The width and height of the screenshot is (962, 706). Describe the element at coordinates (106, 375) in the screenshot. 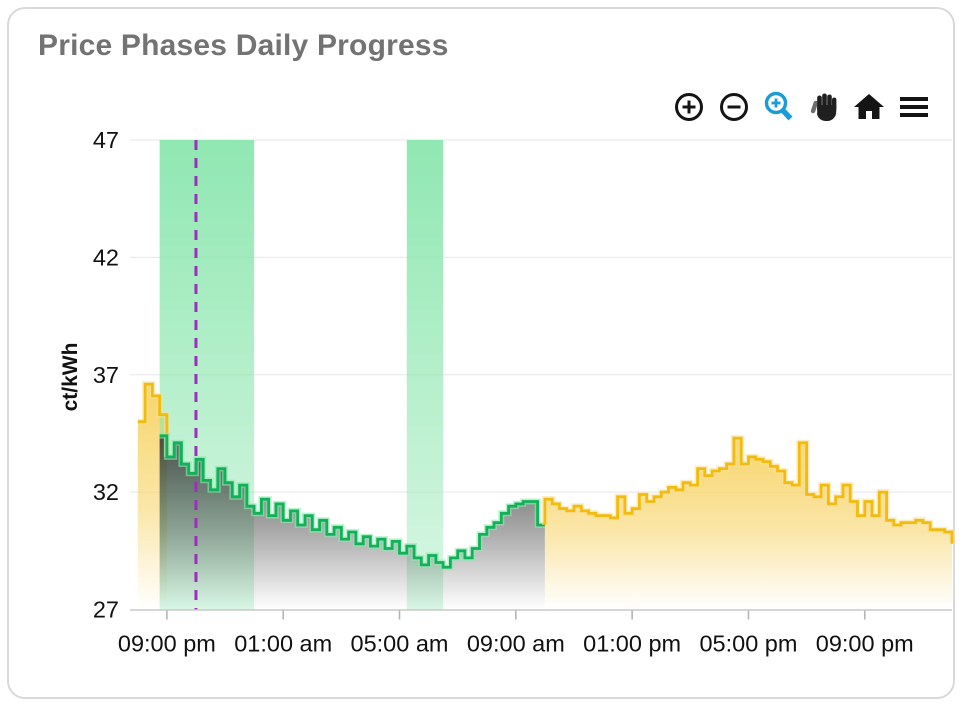

I see `svg-text: 37` at that location.